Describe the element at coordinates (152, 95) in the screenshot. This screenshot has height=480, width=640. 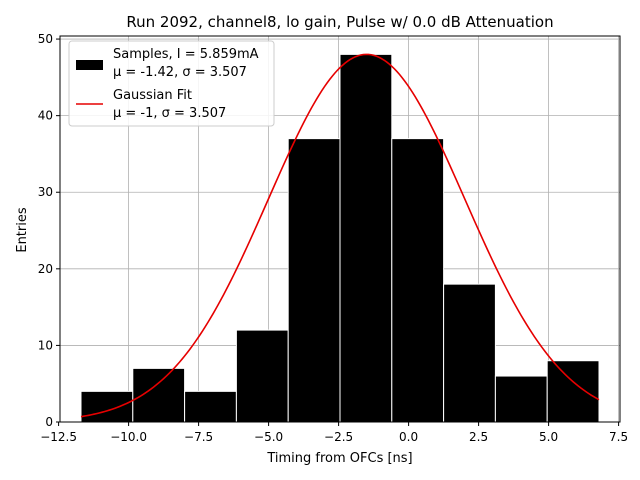
I see `legend-fit-label: Gaussian Fit` at that location.